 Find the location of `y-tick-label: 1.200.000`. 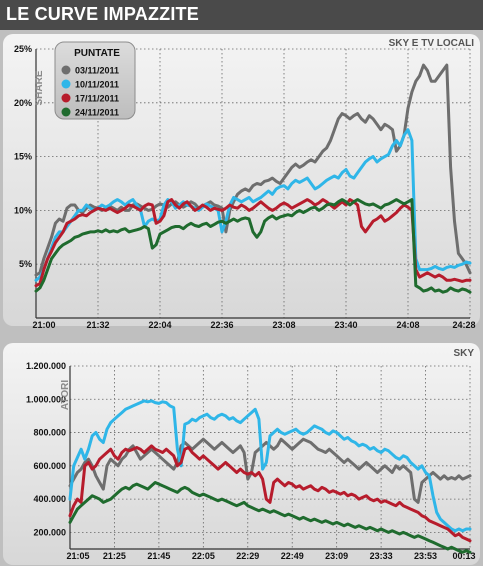

y-tick-label: 1.200.000 is located at coordinates (46, 366).